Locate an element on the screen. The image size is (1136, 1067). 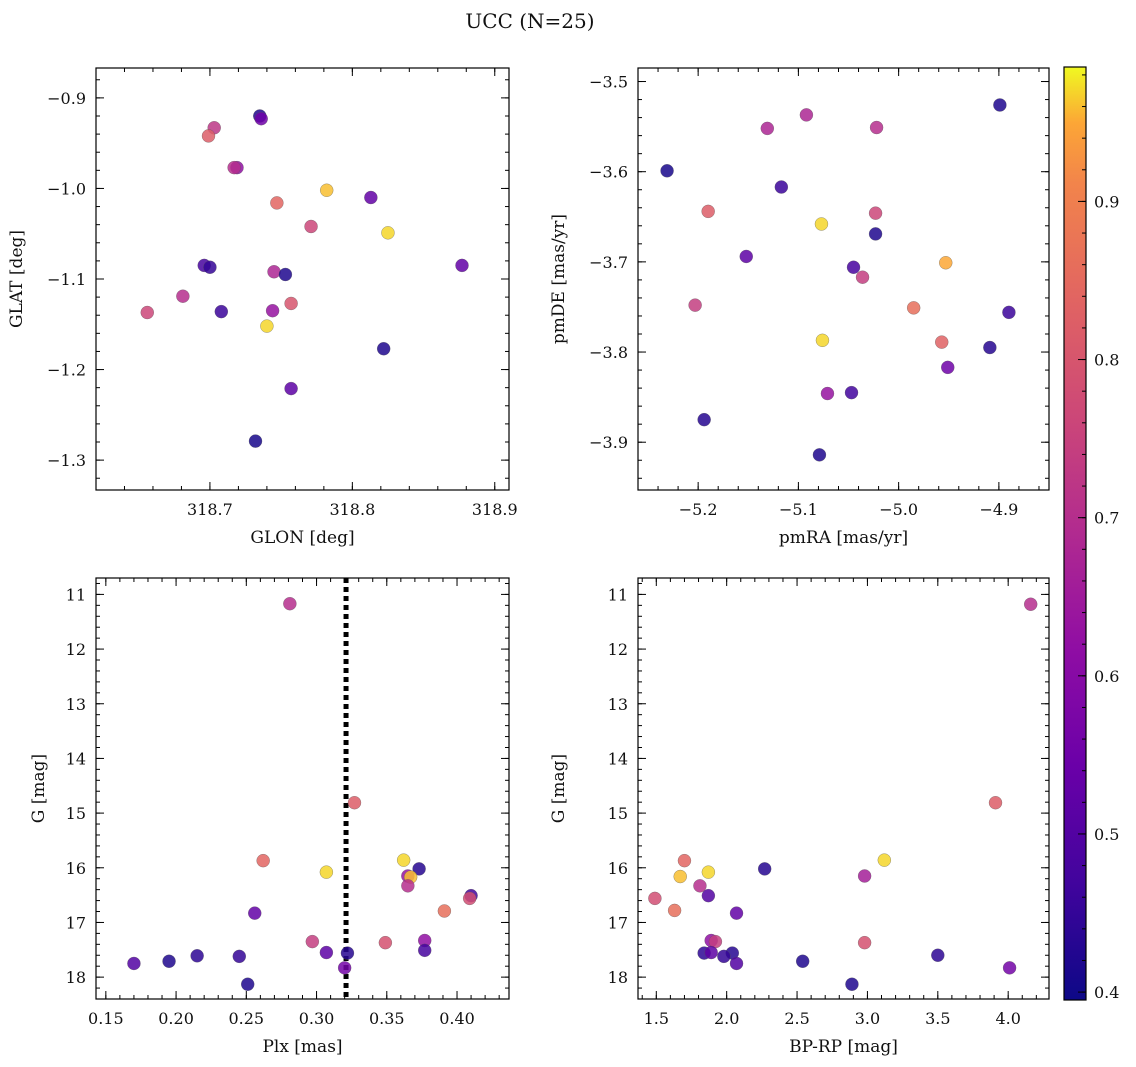
y-tick-label: −3.8 is located at coordinates (608, 352).